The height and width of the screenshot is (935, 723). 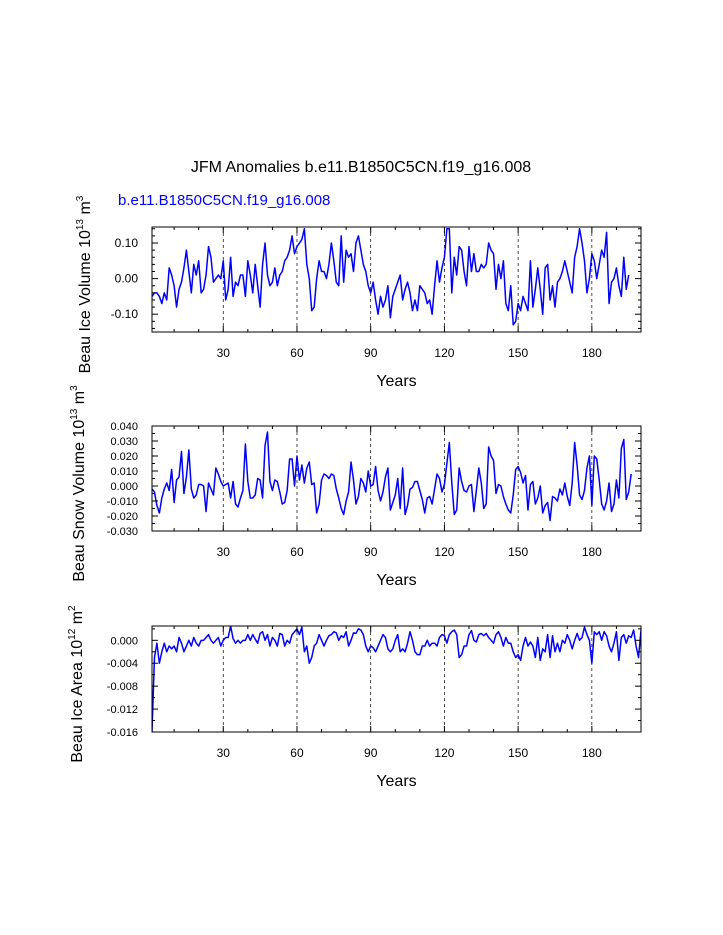 What do you see at coordinates (224, 200) in the screenshot?
I see `case-label: b.e11.B1850C5CN.f19_g16.008` at bounding box center [224, 200].